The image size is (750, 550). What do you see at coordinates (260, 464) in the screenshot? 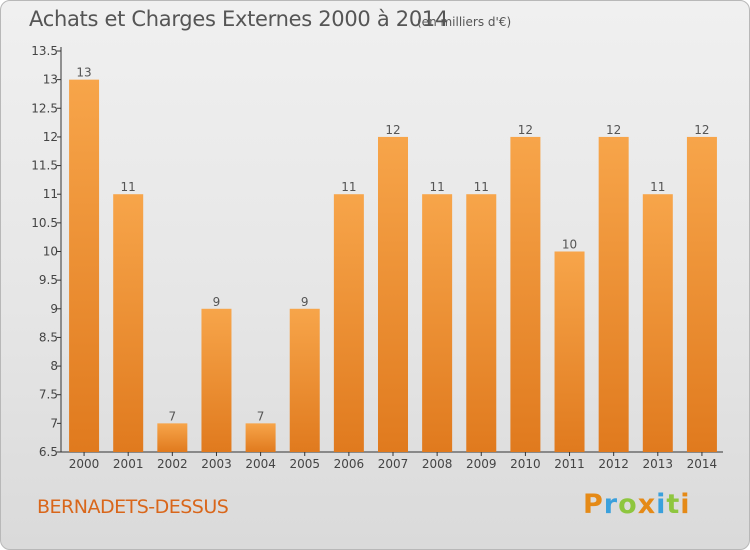
I see `x-tick-label: 2004` at bounding box center [260, 464].